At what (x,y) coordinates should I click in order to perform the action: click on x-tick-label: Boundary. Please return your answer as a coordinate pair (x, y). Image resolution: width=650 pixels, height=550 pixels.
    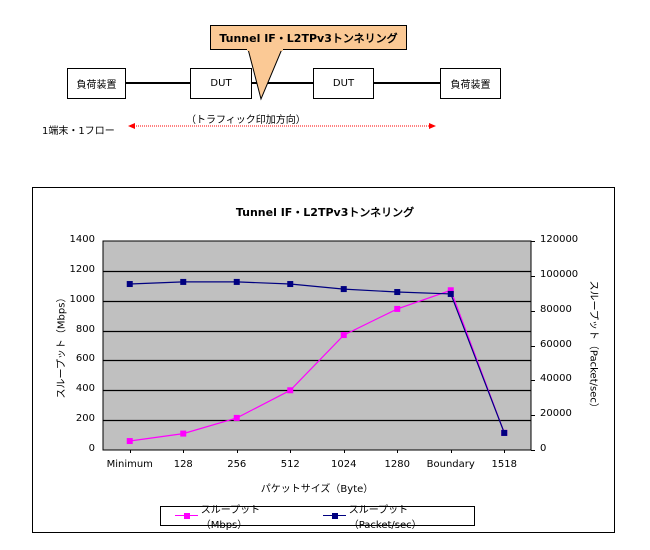
    Looking at the image, I should click on (450, 464).